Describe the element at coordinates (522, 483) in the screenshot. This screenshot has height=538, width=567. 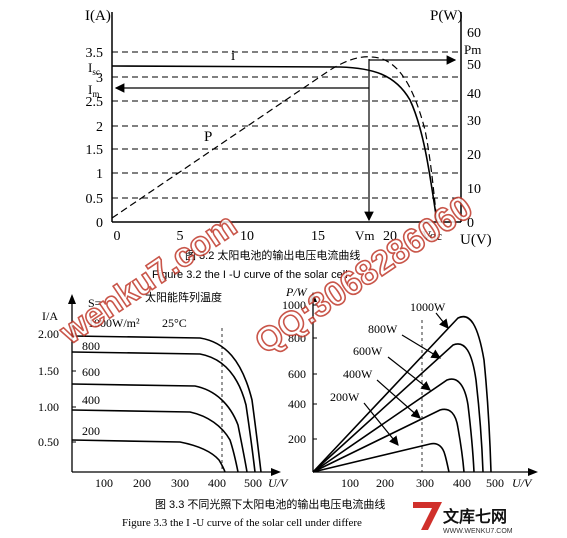
I see `fig3-xlabel: U/V` at that location.